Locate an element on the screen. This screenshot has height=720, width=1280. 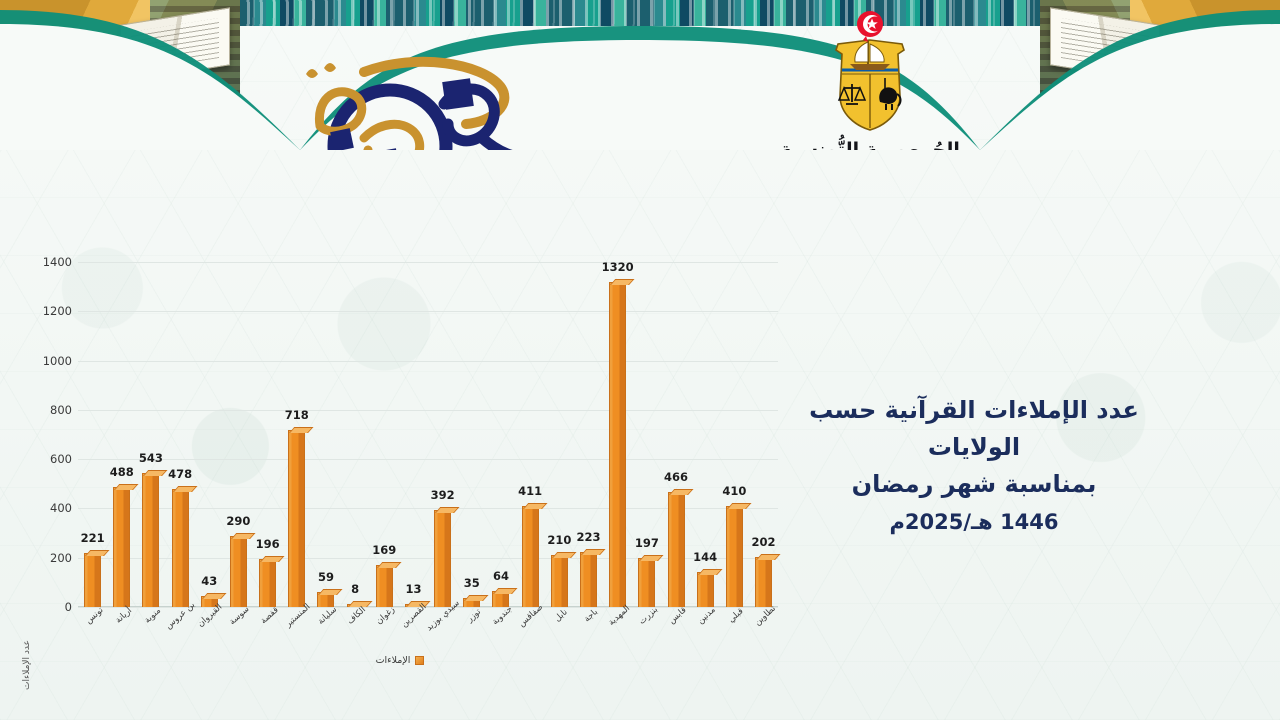
bar: 144 is located at coordinates (705, 578).